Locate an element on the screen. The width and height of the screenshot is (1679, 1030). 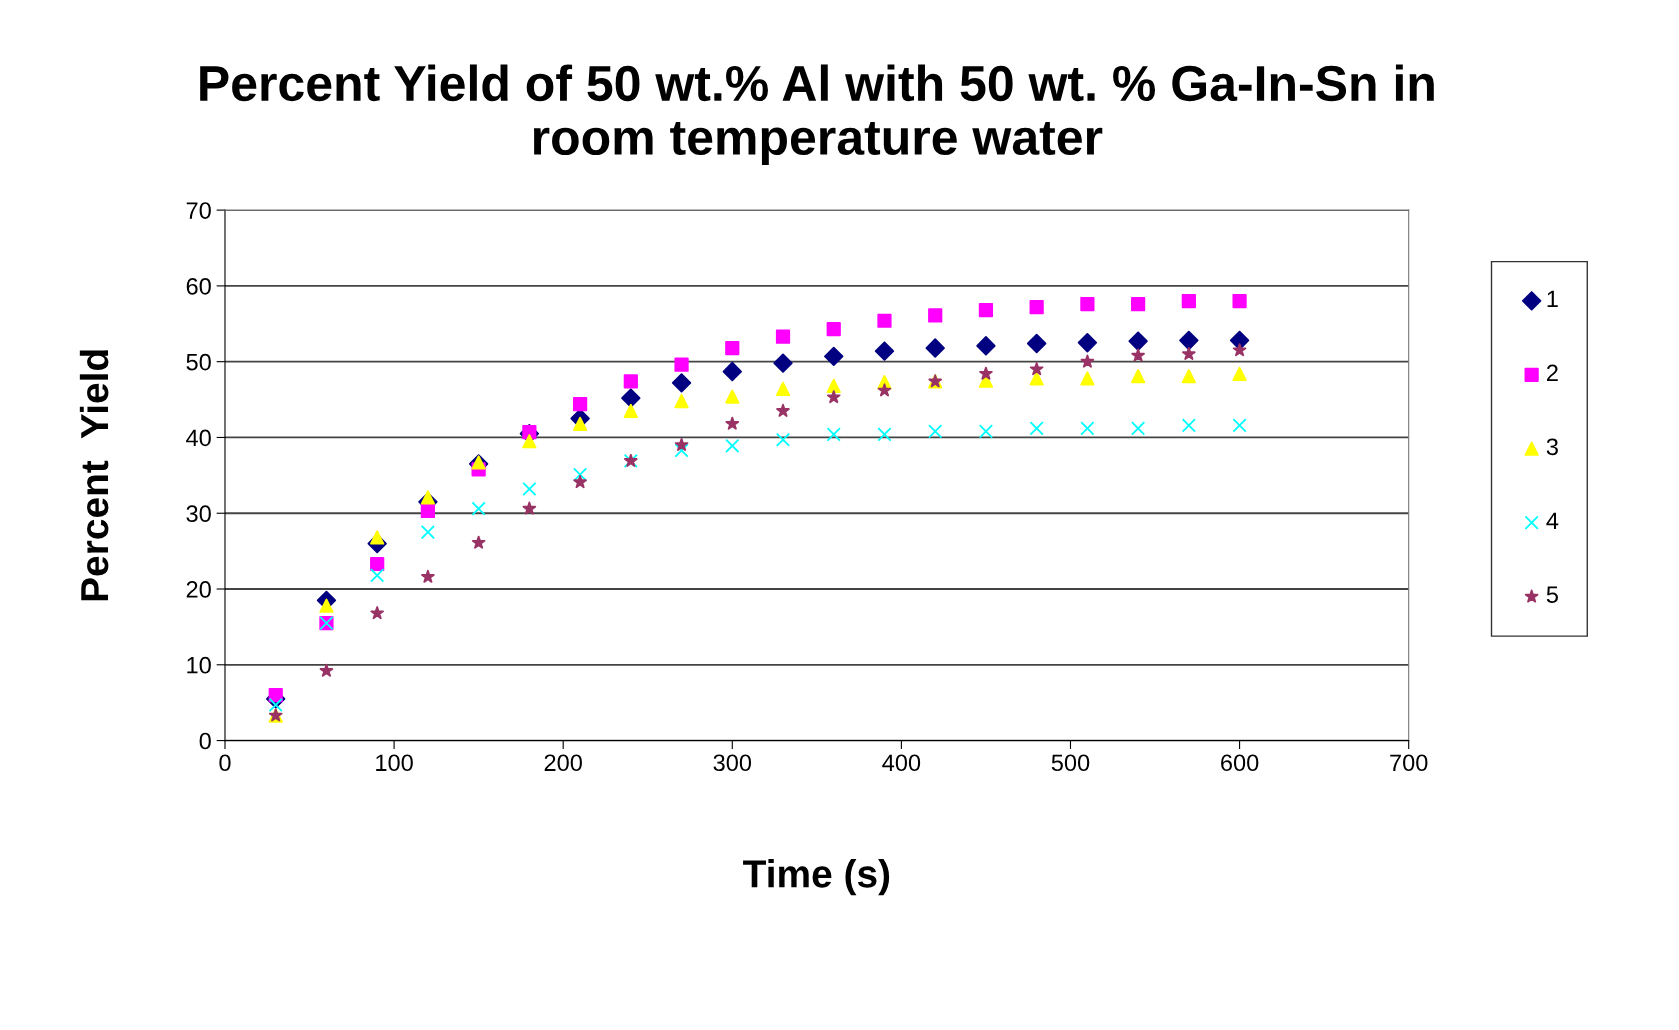
y-tick-label: 10 is located at coordinates (199, 665).